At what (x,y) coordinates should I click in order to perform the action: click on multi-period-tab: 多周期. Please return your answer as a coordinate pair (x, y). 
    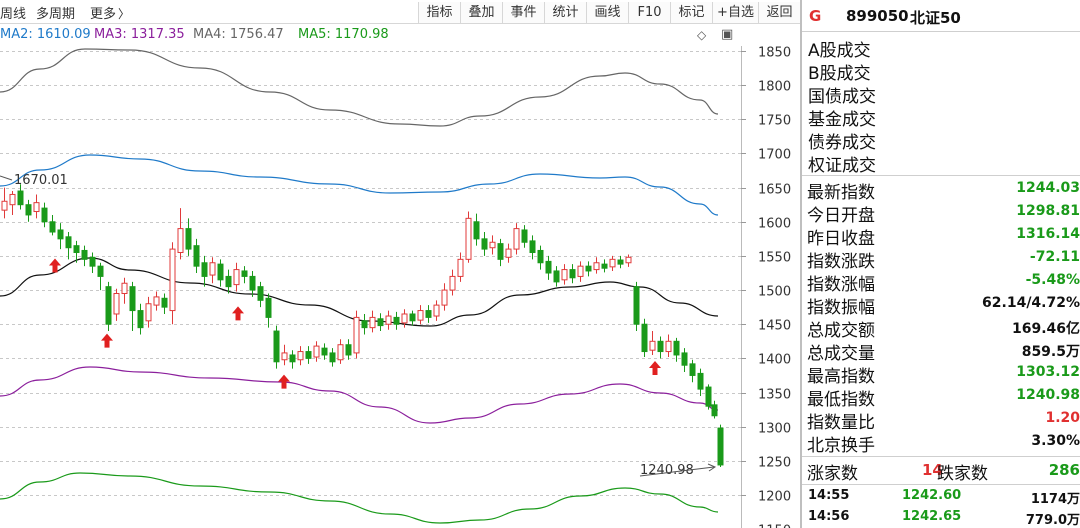
    Looking at the image, I should click on (56, 14).